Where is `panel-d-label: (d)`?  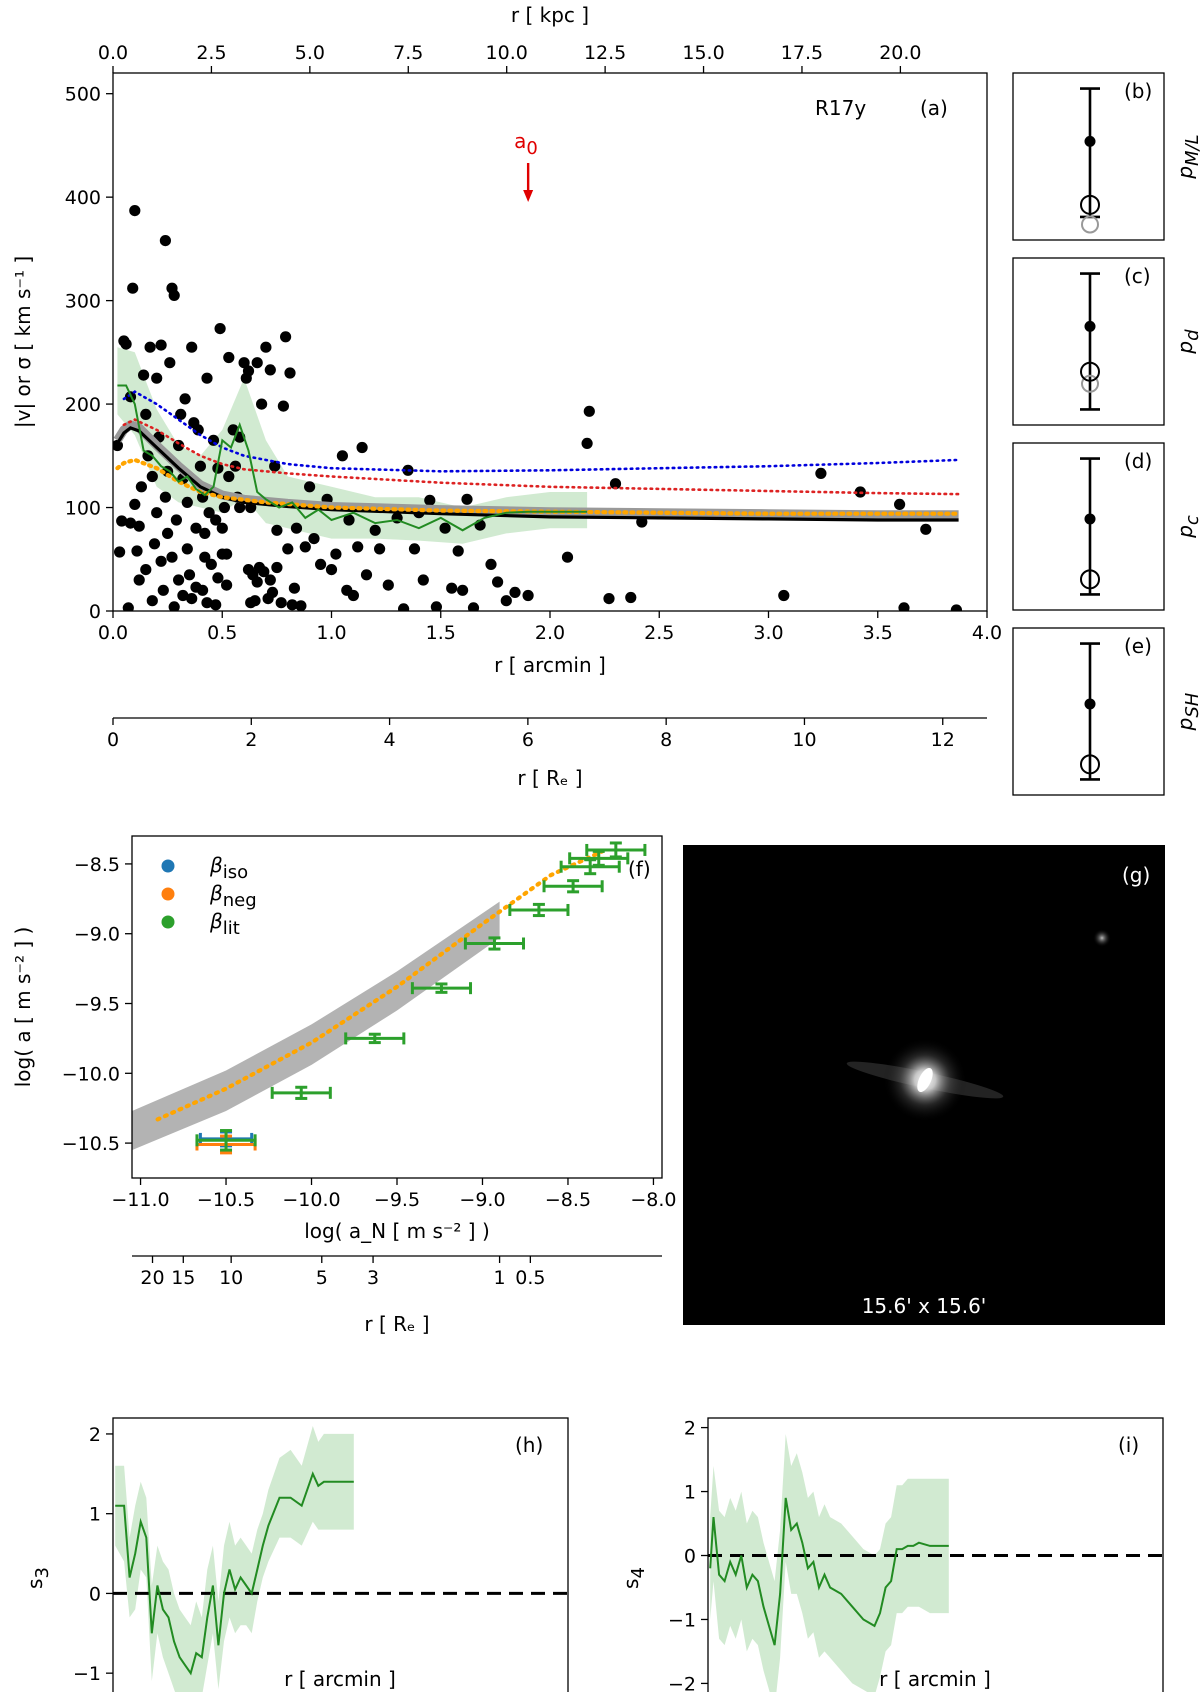
panel-d-label: (d) is located at coordinates (1138, 461).